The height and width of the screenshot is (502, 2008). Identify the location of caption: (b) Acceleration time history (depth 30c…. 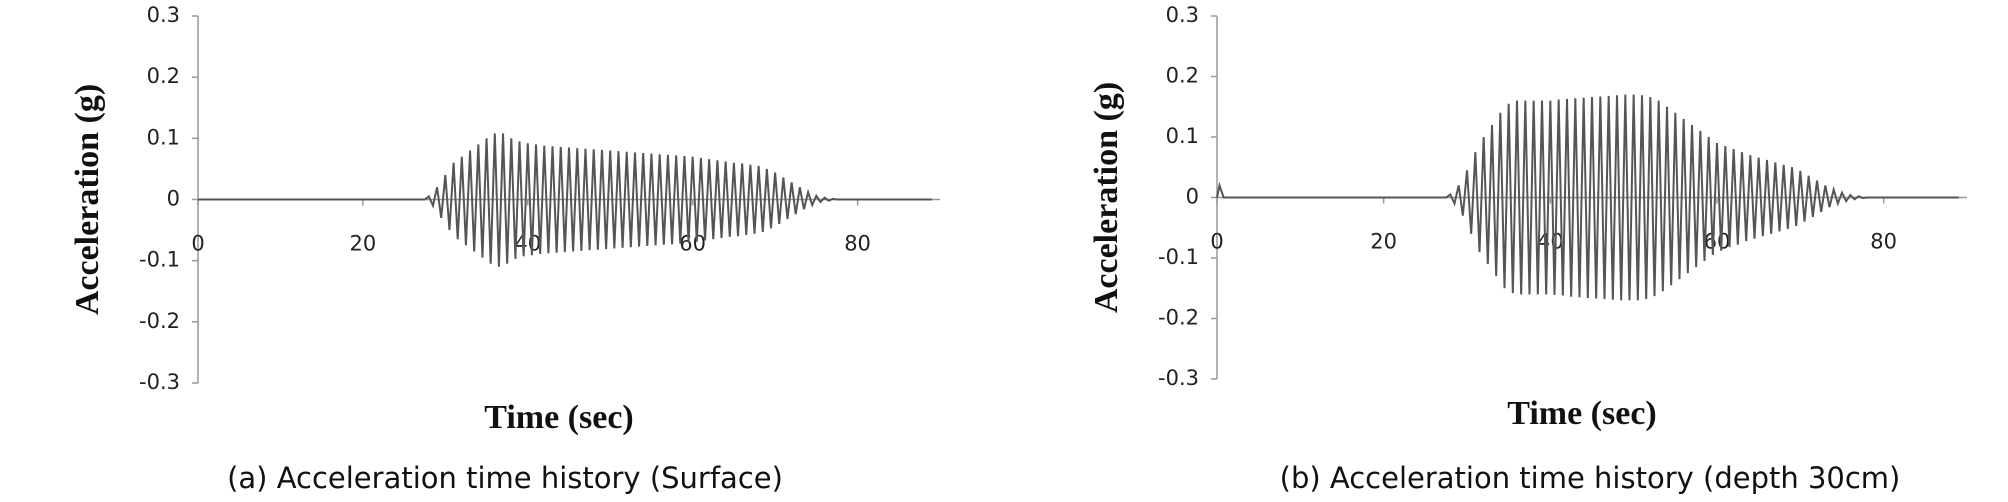
(1590, 478).